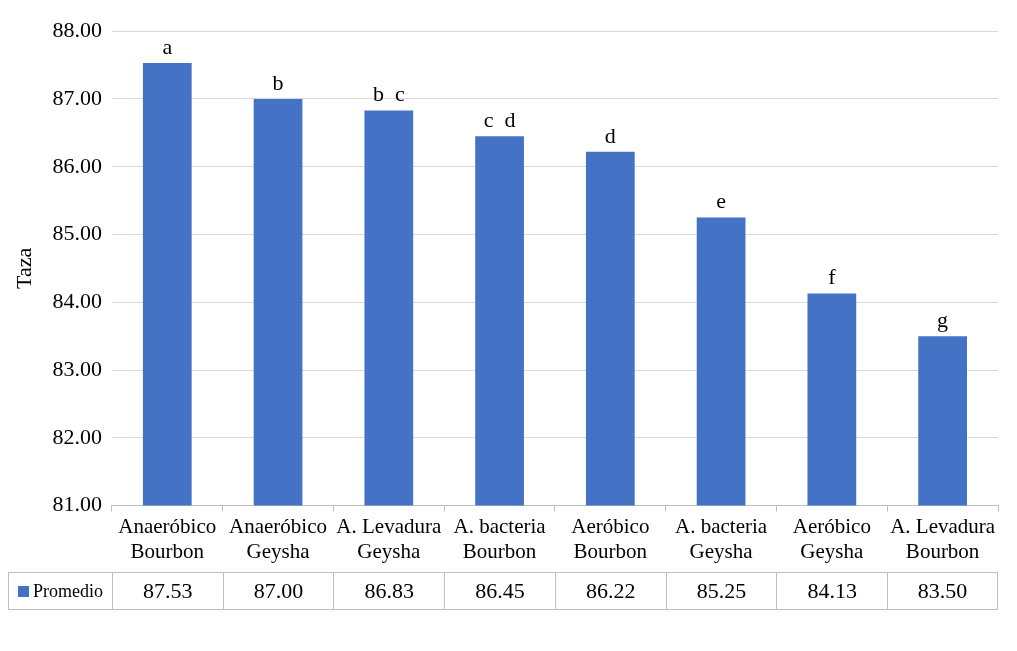  What do you see at coordinates (67, 591) in the screenshot?
I see `legend-label: Promedio` at bounding box center [67, 591].